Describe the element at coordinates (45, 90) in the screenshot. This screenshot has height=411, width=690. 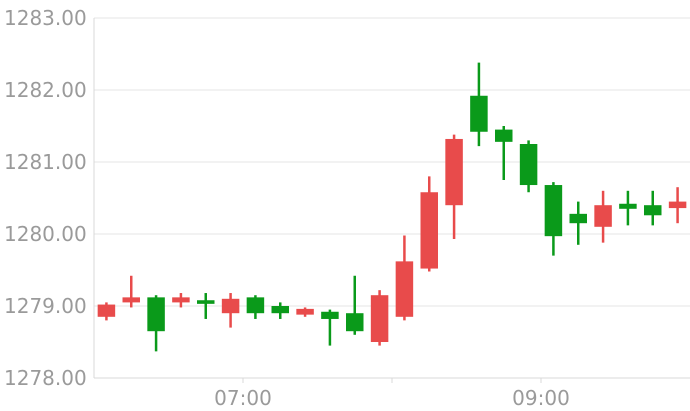
I see `y-tick-label: 1282.00` at that location.